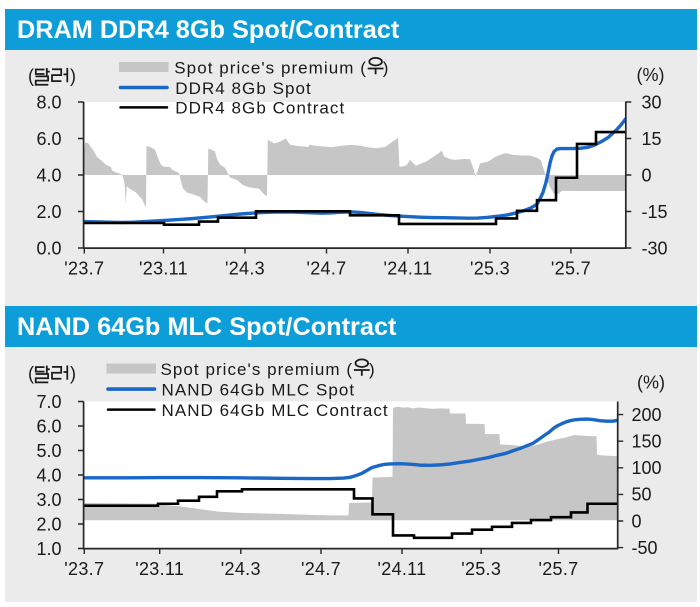 This screenshot has width=700, height=607. I want to click on svg-text: NAND 64Gb MLC Spot, so click(259, 389).